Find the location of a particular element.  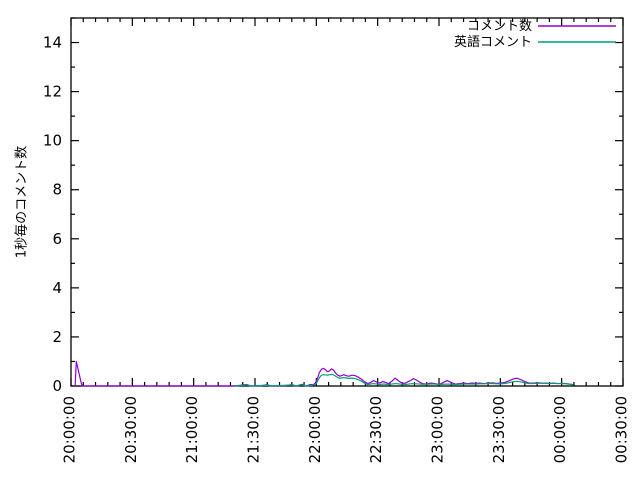

data-series-layer is located at coordinates (324, 373).